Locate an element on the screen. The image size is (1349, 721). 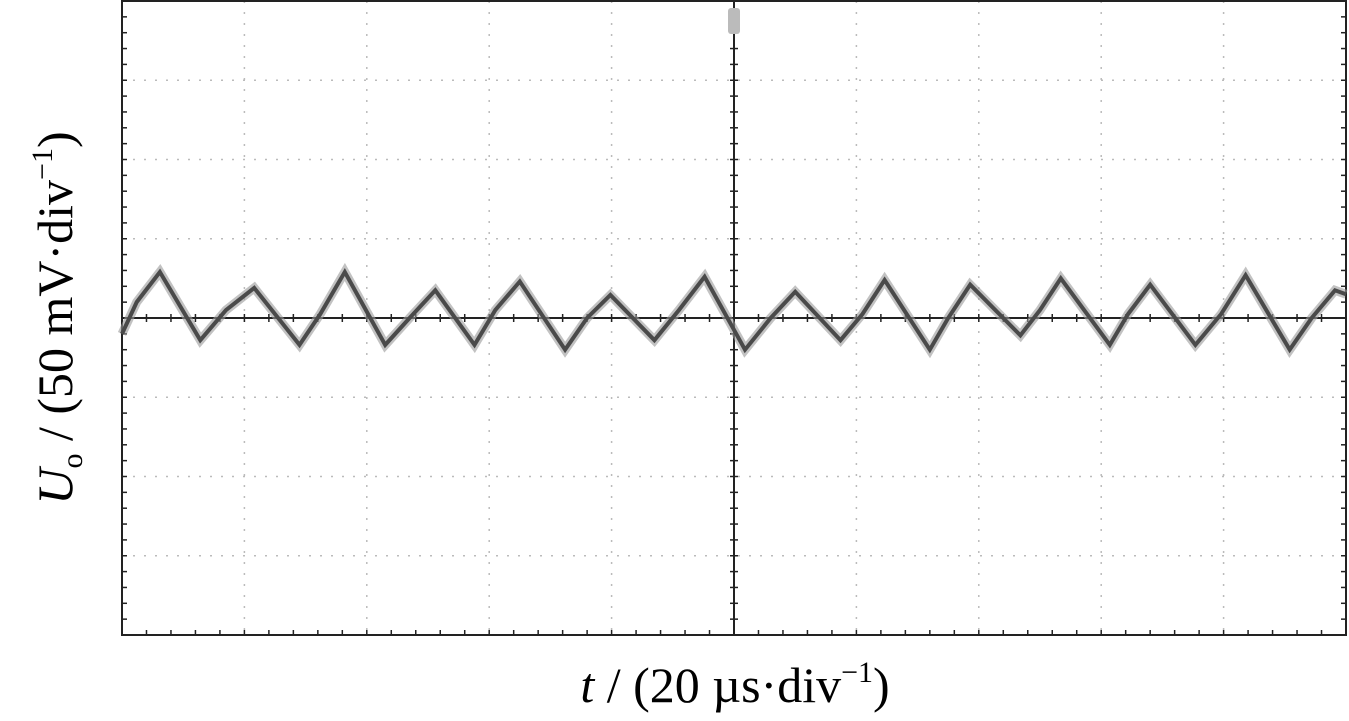
x-close: ) is located at coordinates (881, 685).